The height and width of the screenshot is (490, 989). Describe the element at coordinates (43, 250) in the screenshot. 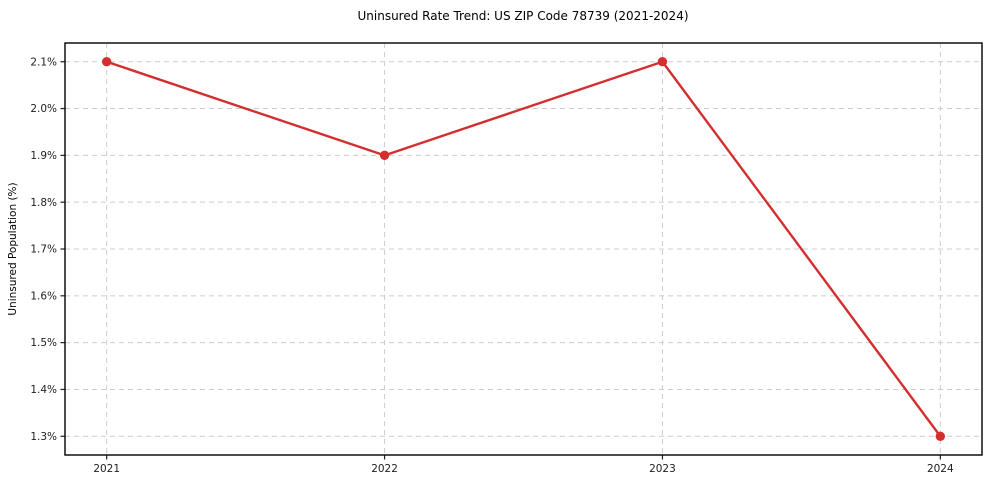

I see `y-tick-label: 1.7%` at that location.